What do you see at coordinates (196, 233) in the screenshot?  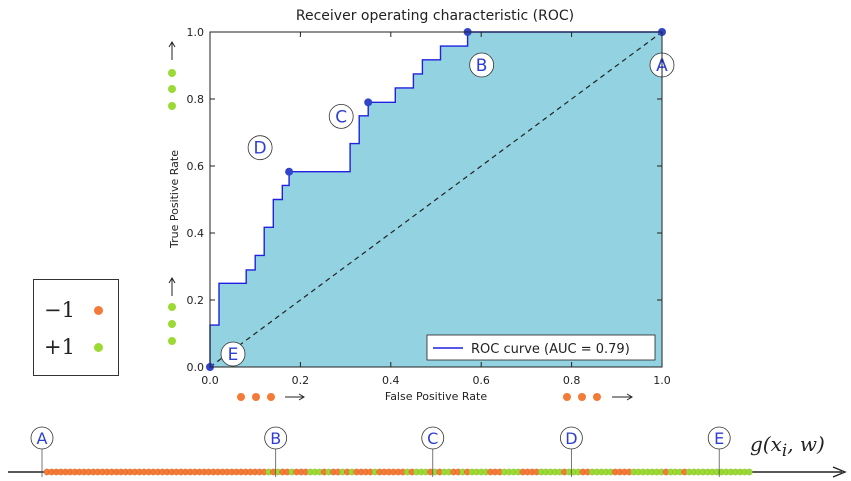 I see `y-tick-label: 0.4` at bounding box center [196, 233].